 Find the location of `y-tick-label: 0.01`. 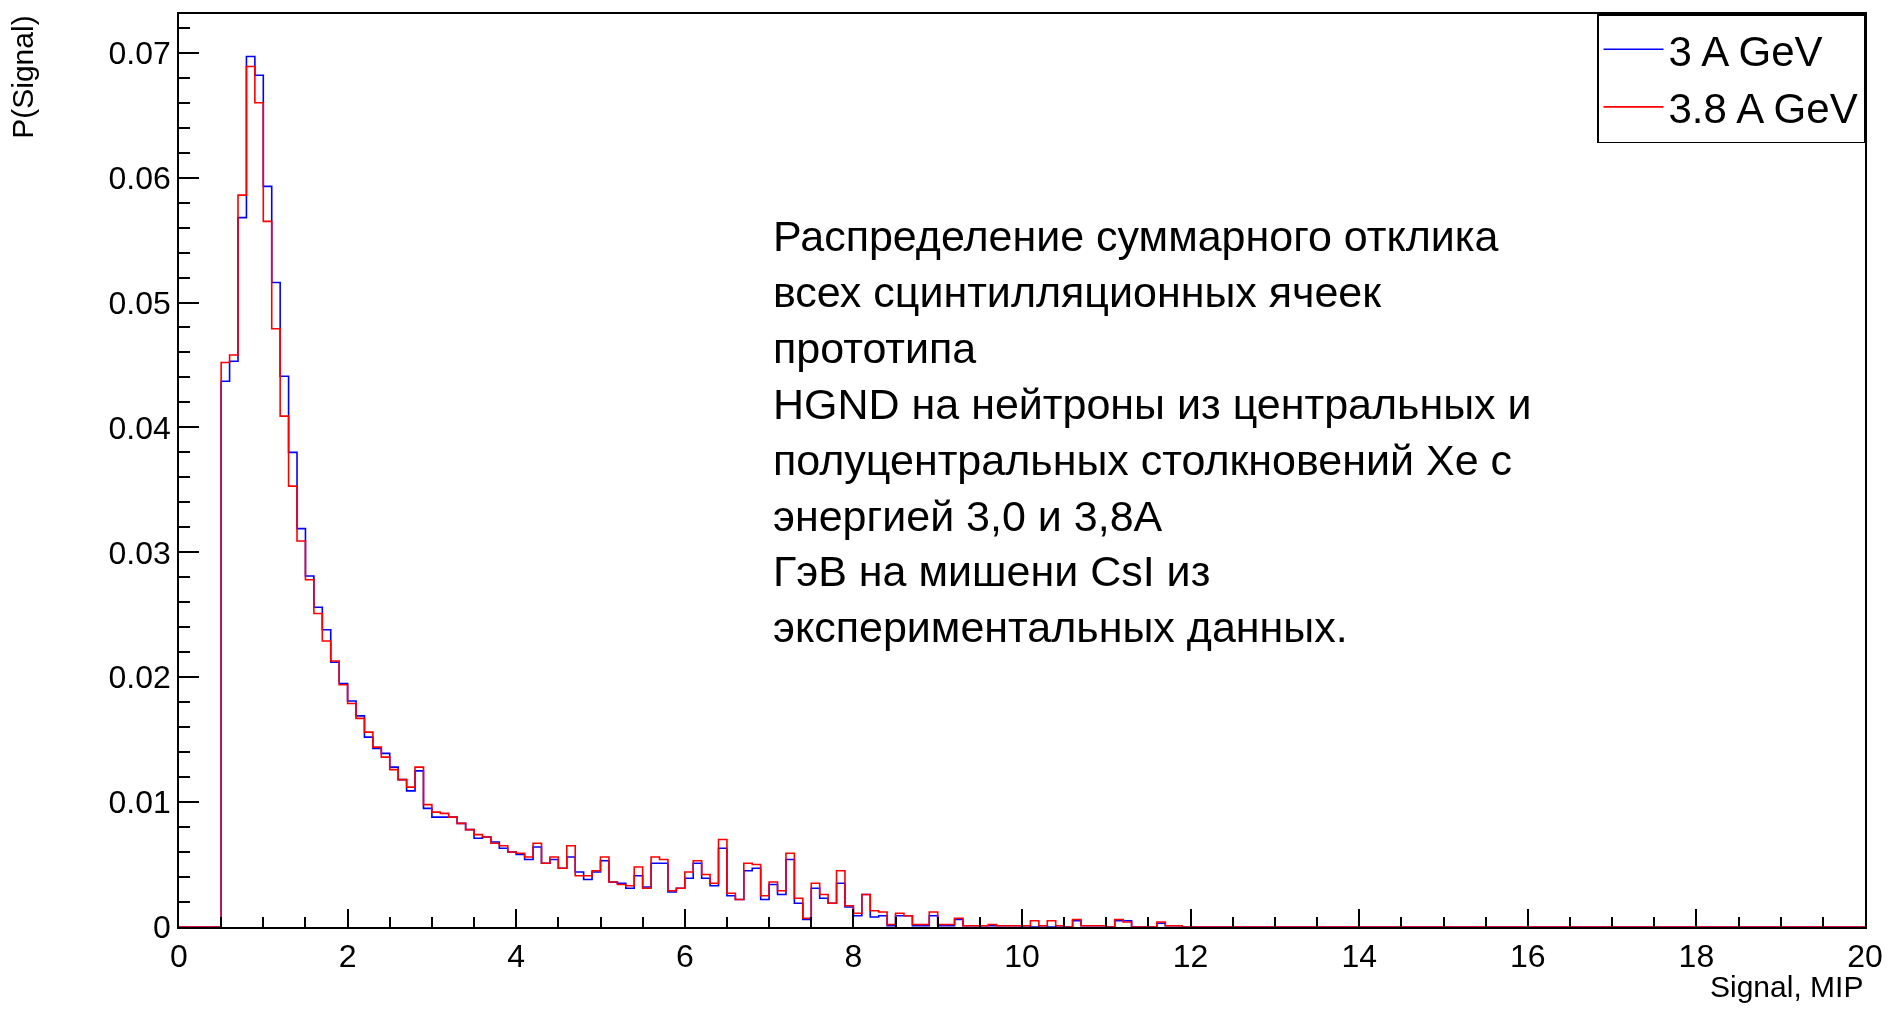

y-tick-label: 0.01 is located at coordinates (139, 802).